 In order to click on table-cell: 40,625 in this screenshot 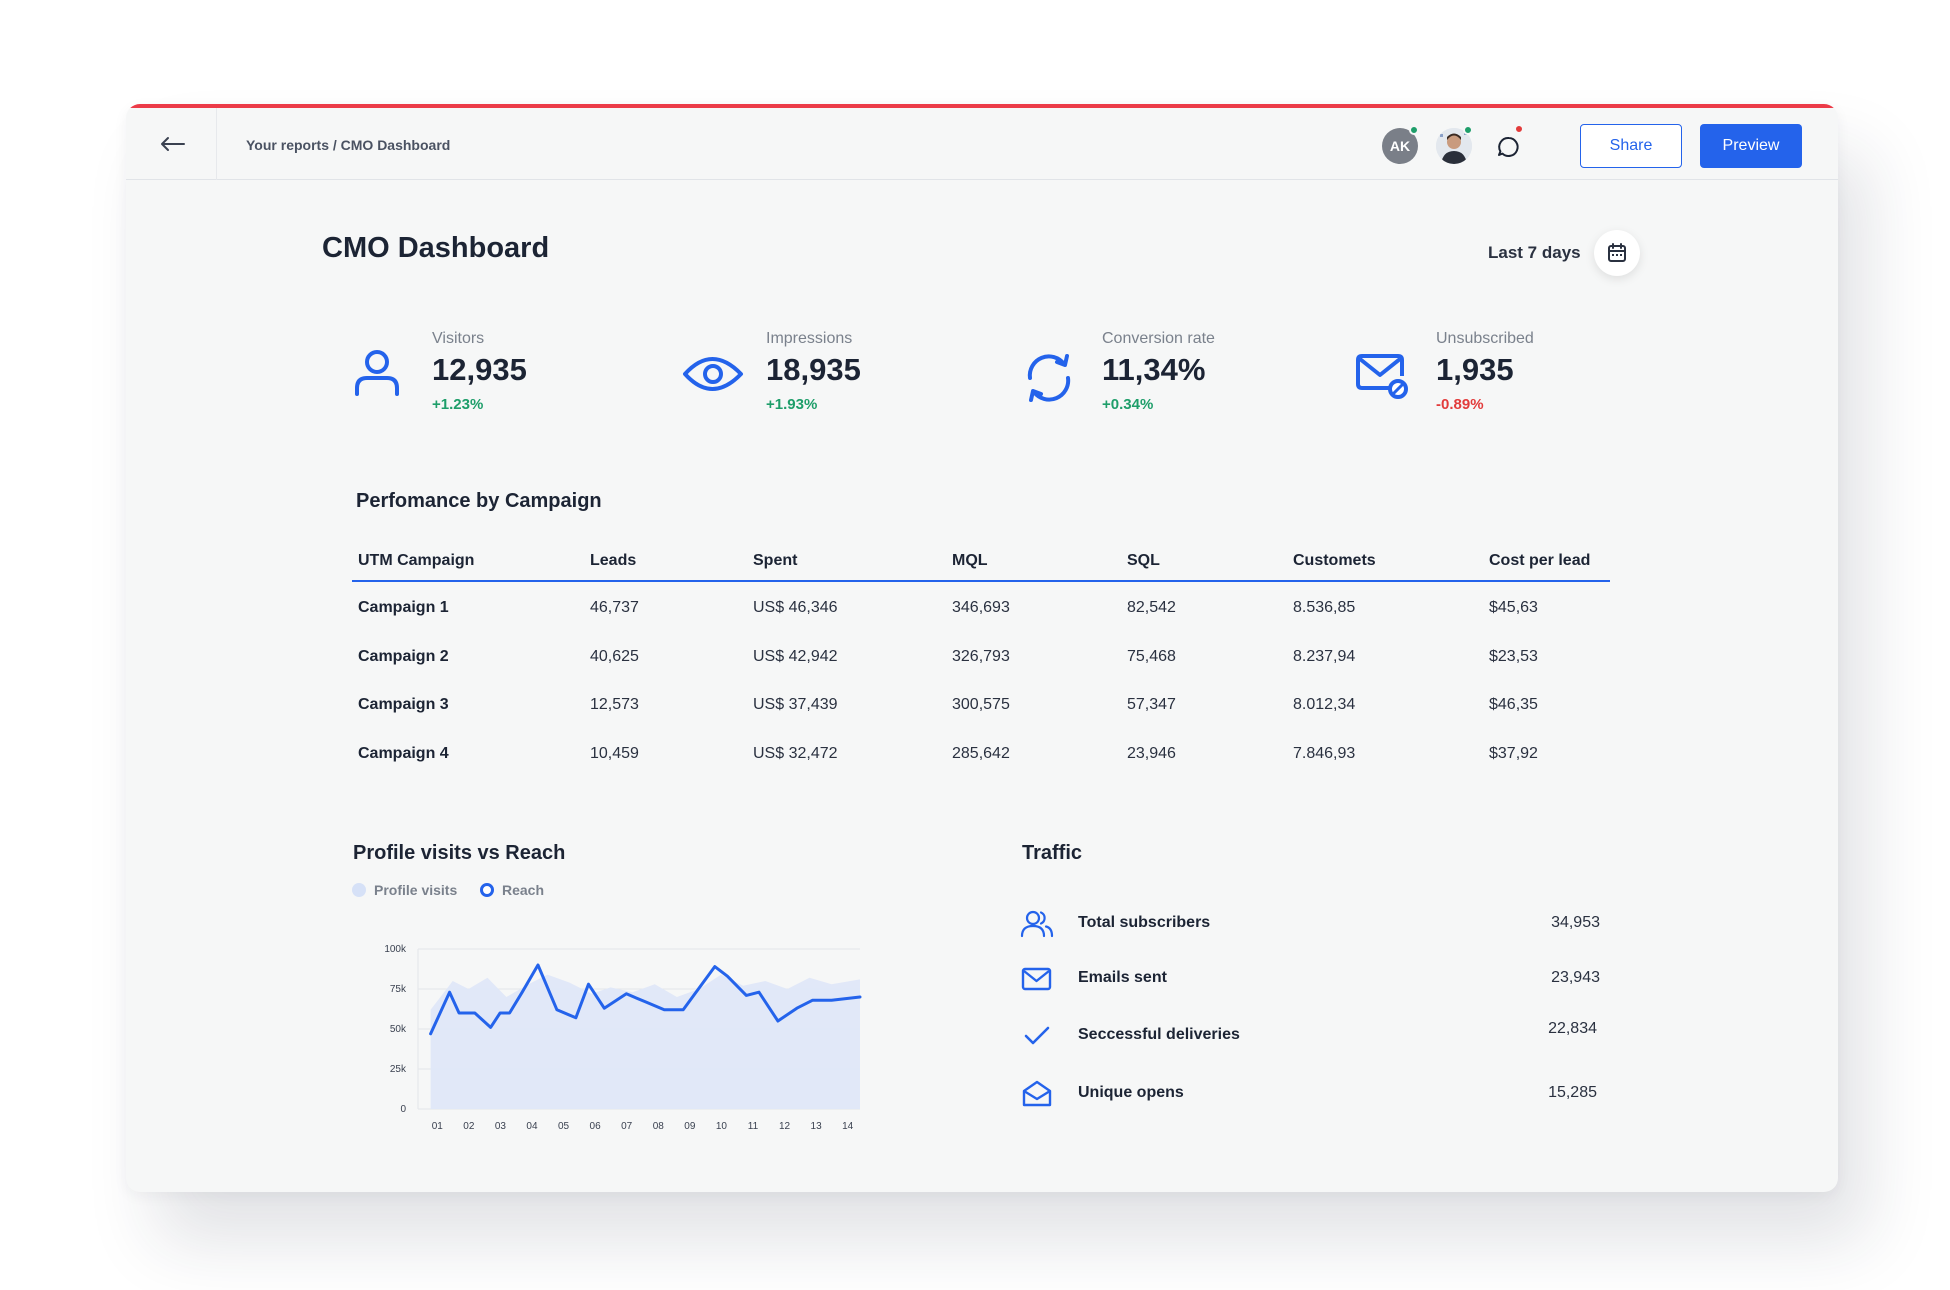, I will do `click(614, 656)`.